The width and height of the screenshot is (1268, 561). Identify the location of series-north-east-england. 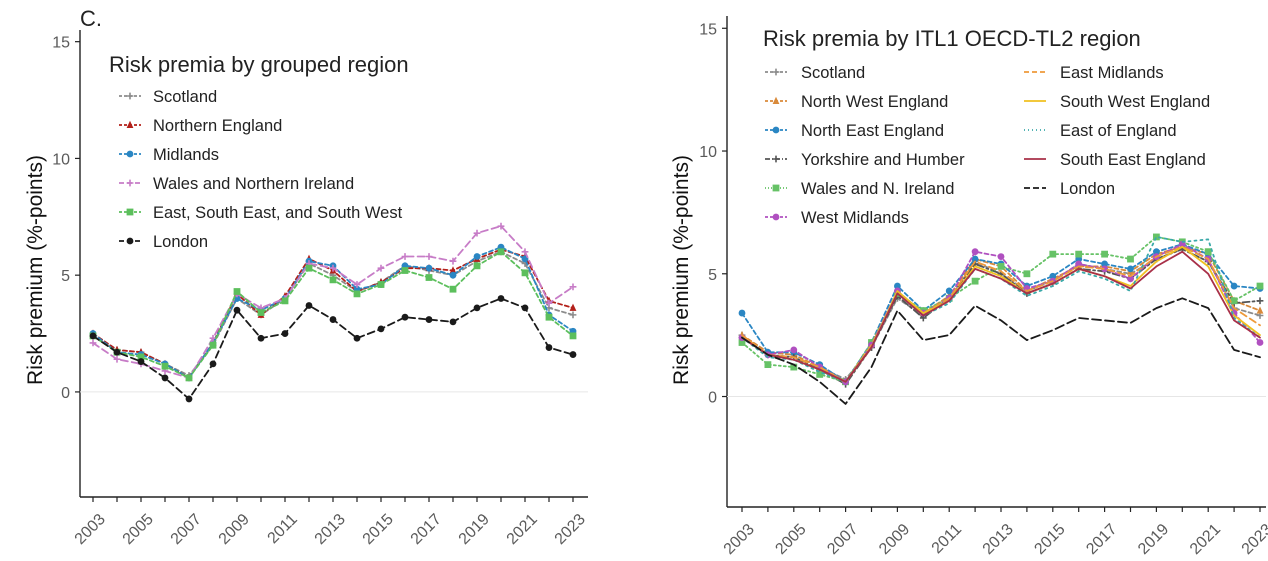
(1001, 313).